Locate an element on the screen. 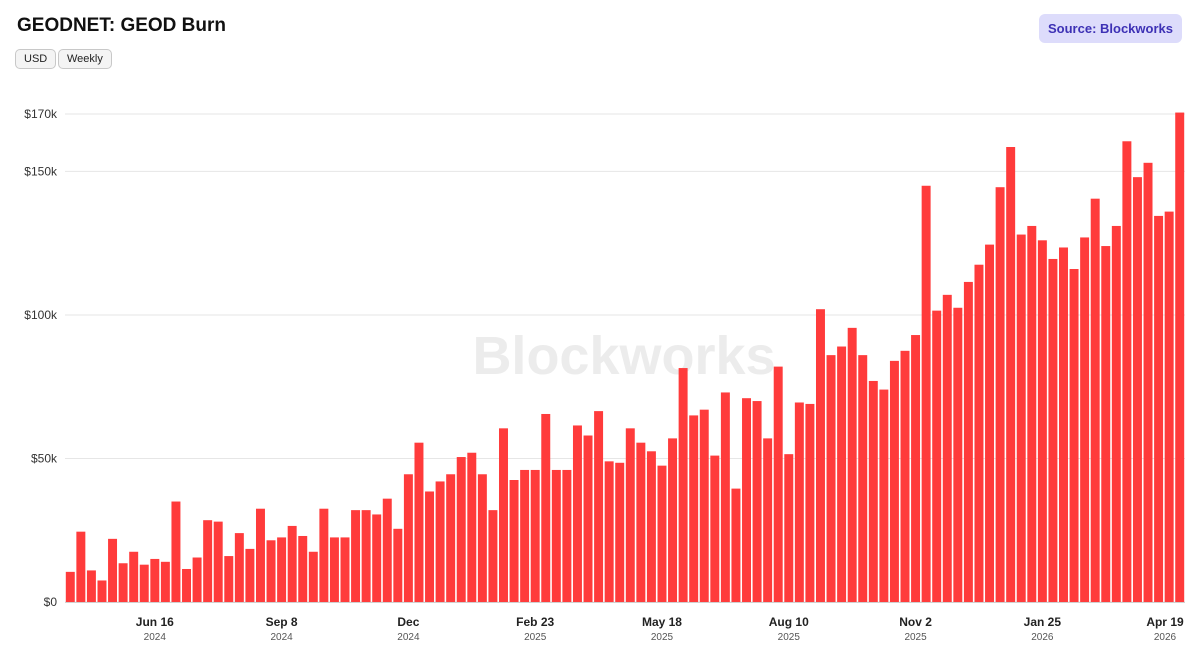  currency-toggle-button: USD is located at coordinates (36, 59).